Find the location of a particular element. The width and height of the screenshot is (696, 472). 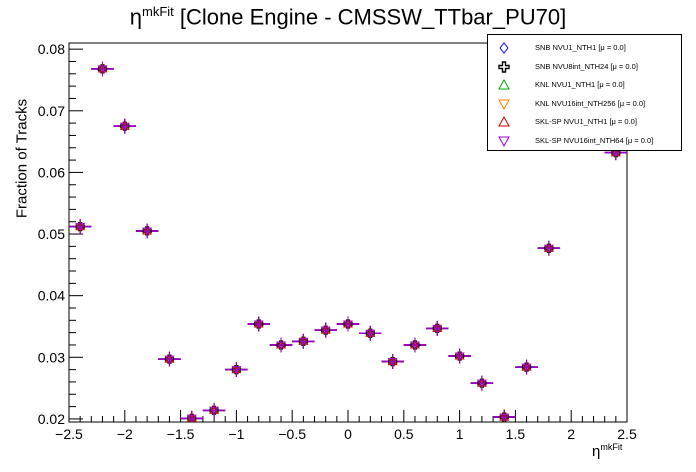

x-tick-label: 1 is located at coordinates (460, 434).